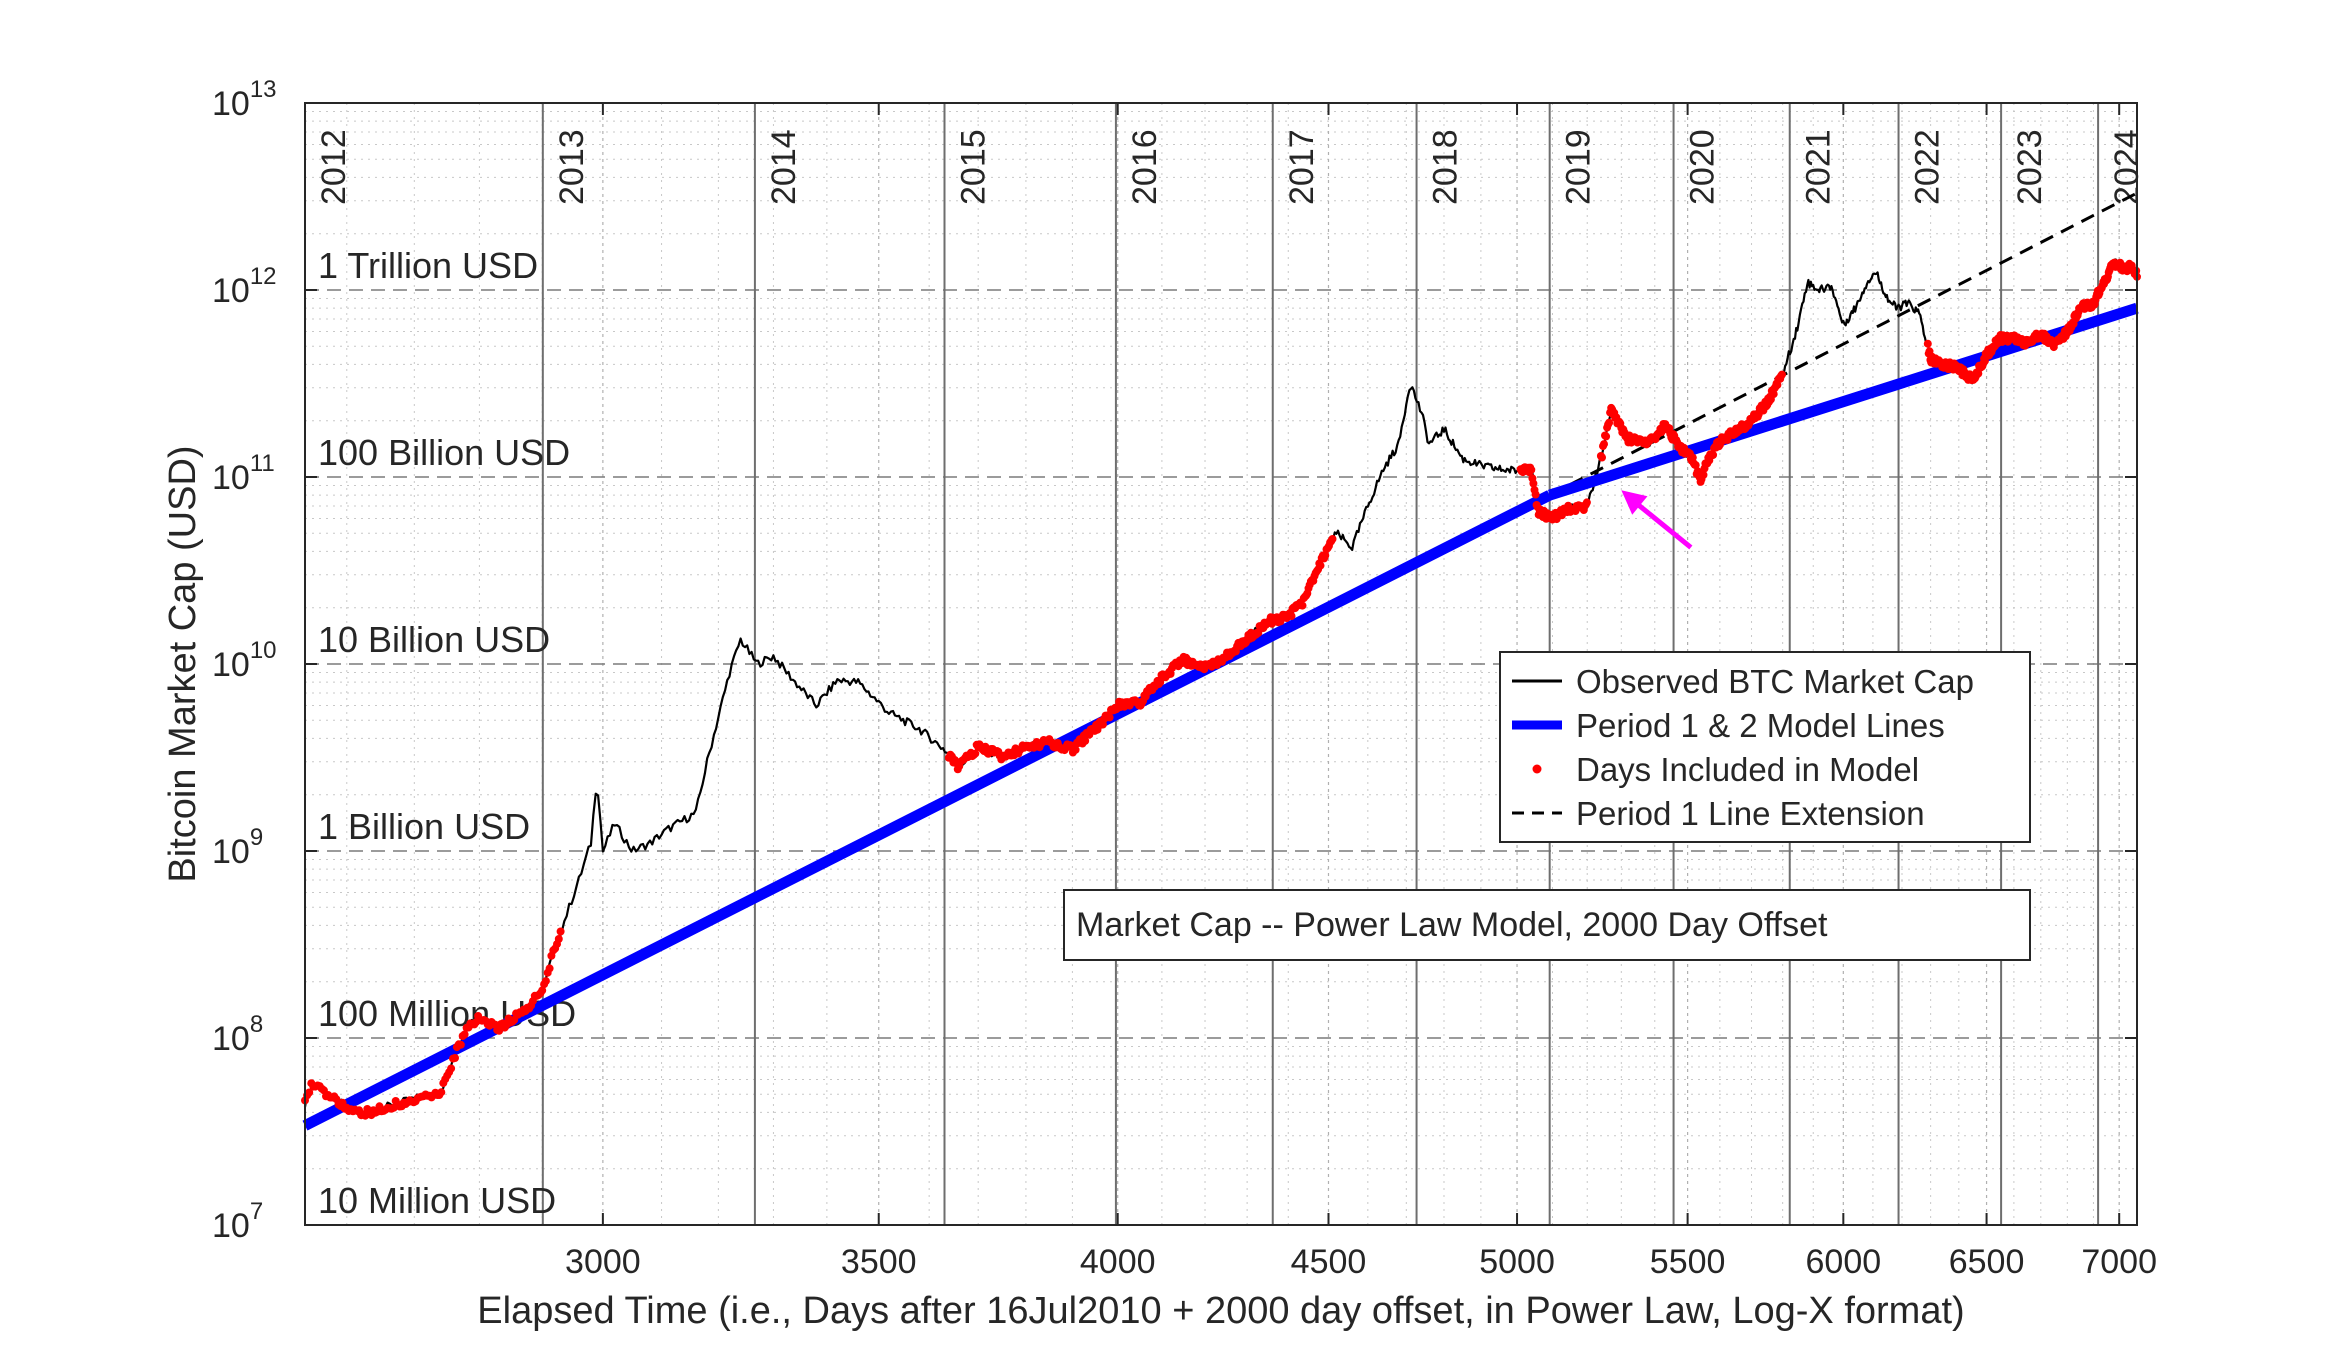 The height and width of the screenshot is (1354, 2336). Describe the element at coordinates (1987, 1262) in the screenshot. I see `x-tick-label: 6500` at that location.